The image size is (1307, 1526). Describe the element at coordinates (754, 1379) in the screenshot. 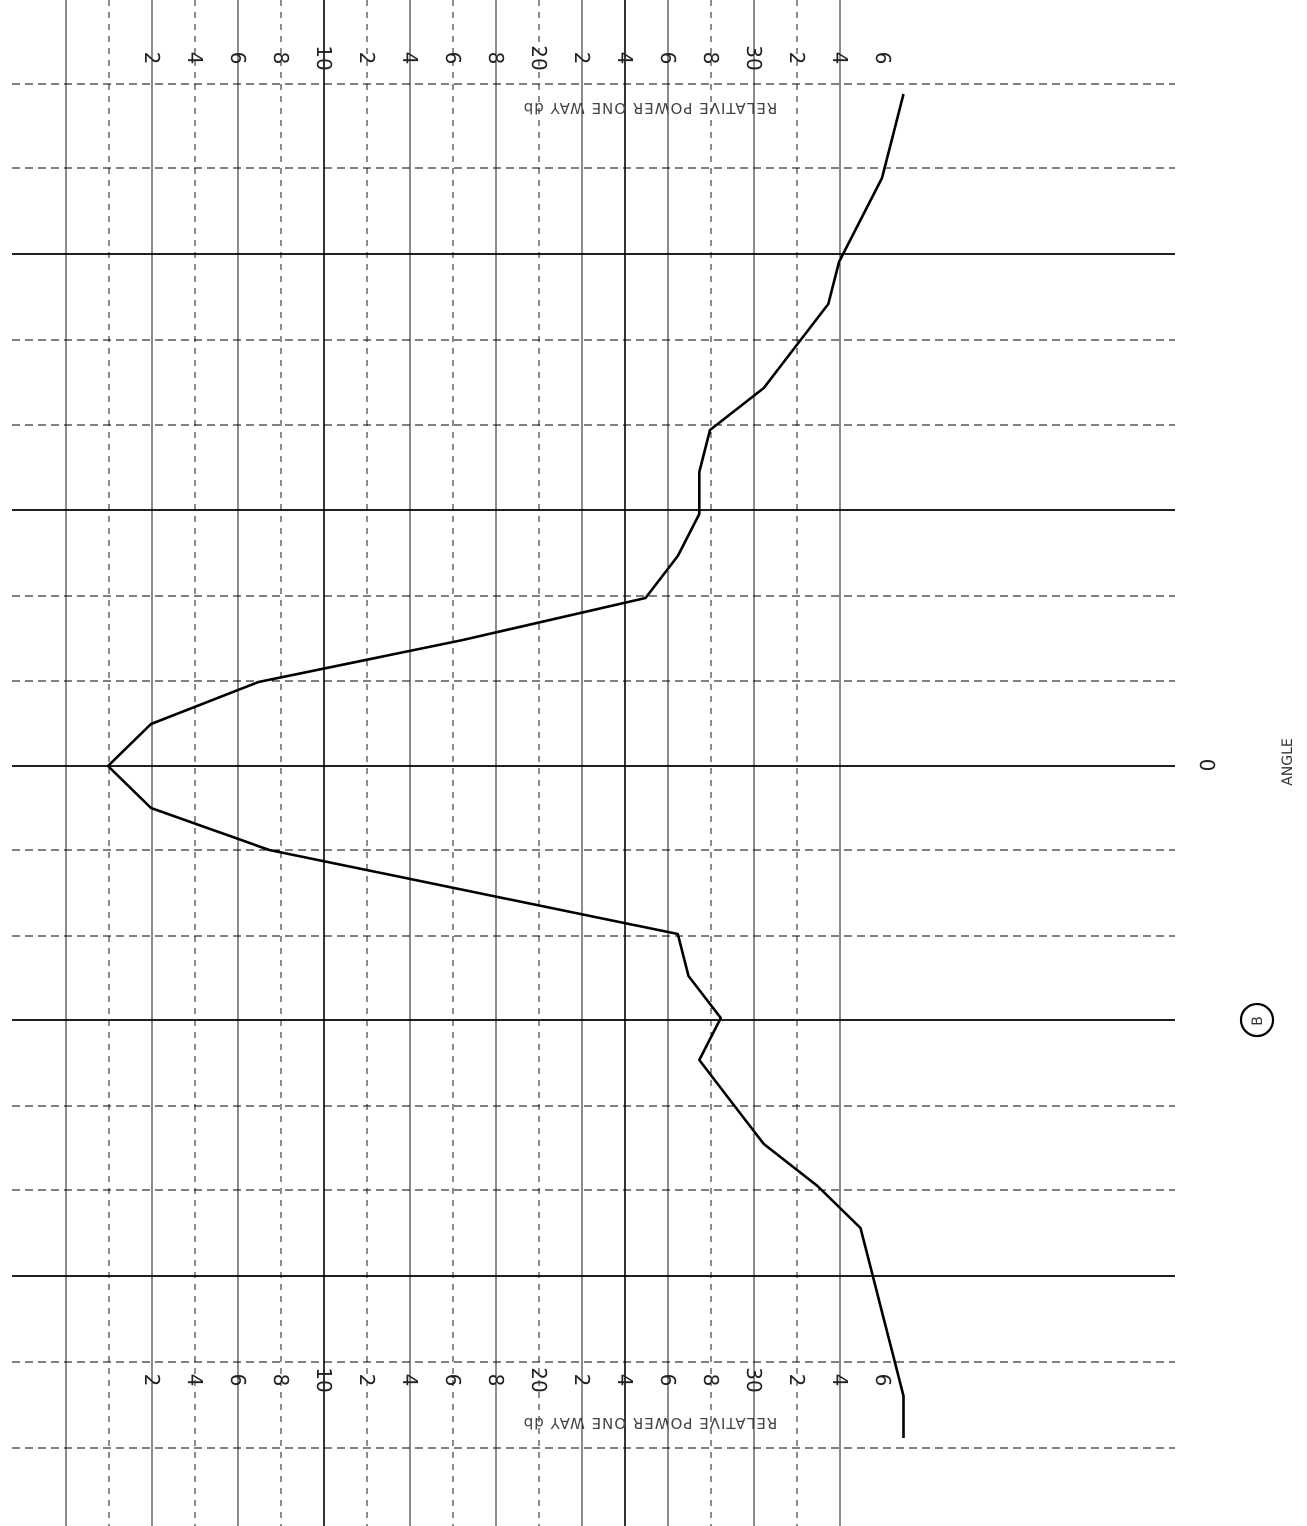

I see `bottom-tick-label: 30` at that location.